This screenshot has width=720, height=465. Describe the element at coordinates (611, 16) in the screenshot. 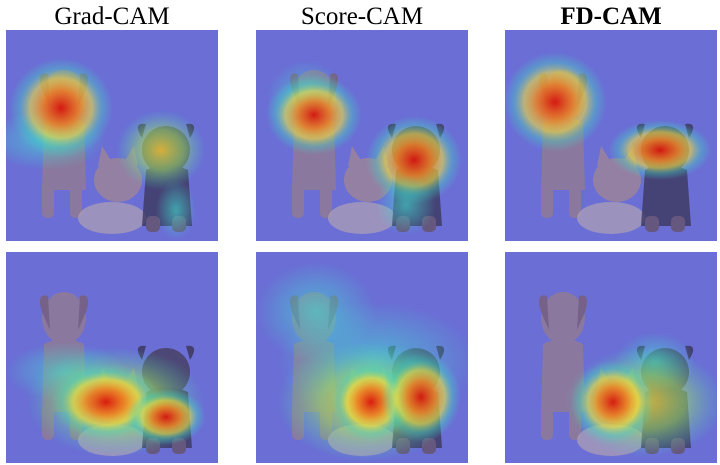

I see `column-title-fd-cam: FD-CAM` at that location.